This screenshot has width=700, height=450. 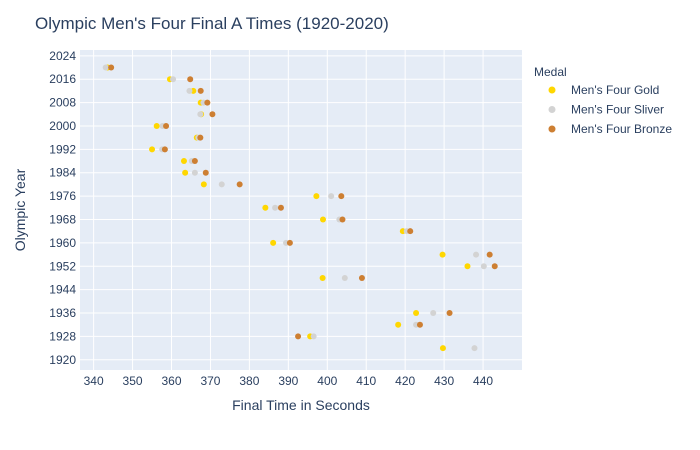 What do you see at coordinates (62, 173) in the screenshot?
I see `y-tick-label: 1984` at bounding box center [62, 173].